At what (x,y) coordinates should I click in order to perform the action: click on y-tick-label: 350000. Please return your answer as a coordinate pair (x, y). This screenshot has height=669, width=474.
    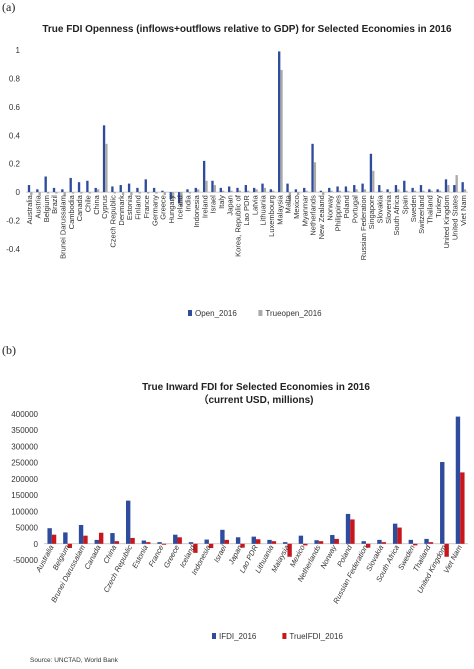
    Looking at the image, I should click on (24, 430).